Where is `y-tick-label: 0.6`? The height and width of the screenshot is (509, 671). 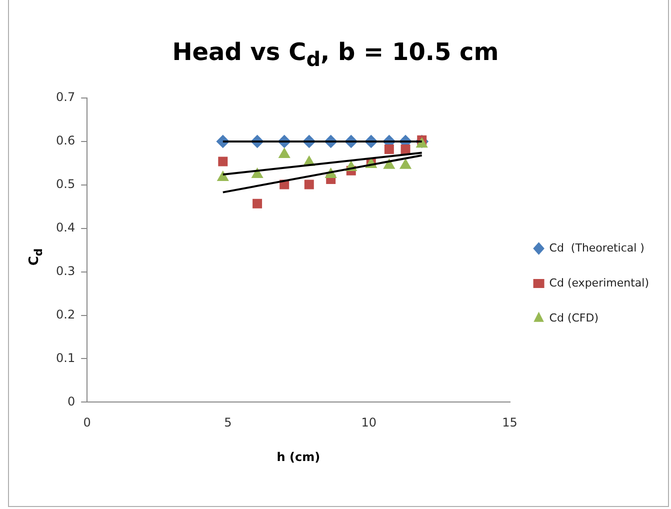 y-tick-label: 0.6 is located at coordinates (66, 141).